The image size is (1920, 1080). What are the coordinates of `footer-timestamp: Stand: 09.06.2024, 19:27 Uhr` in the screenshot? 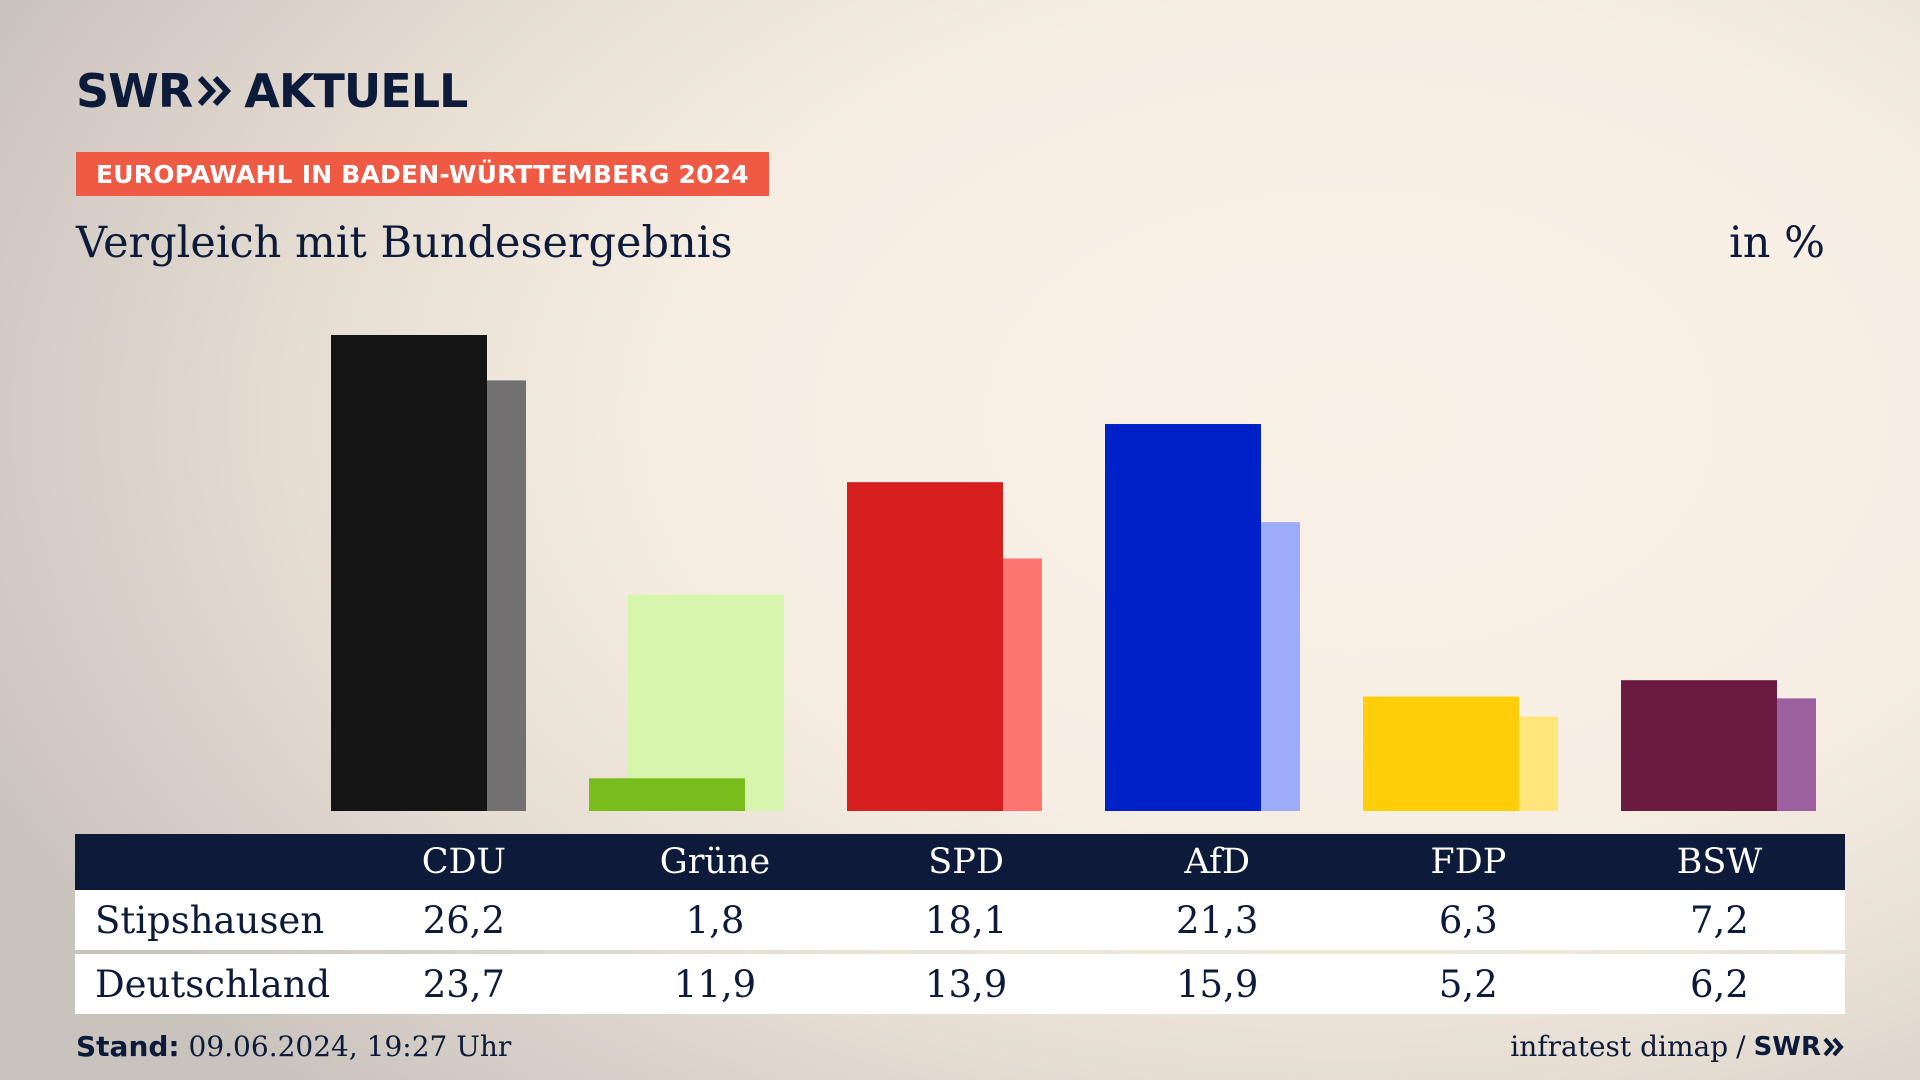 It's located at (293, 1046).